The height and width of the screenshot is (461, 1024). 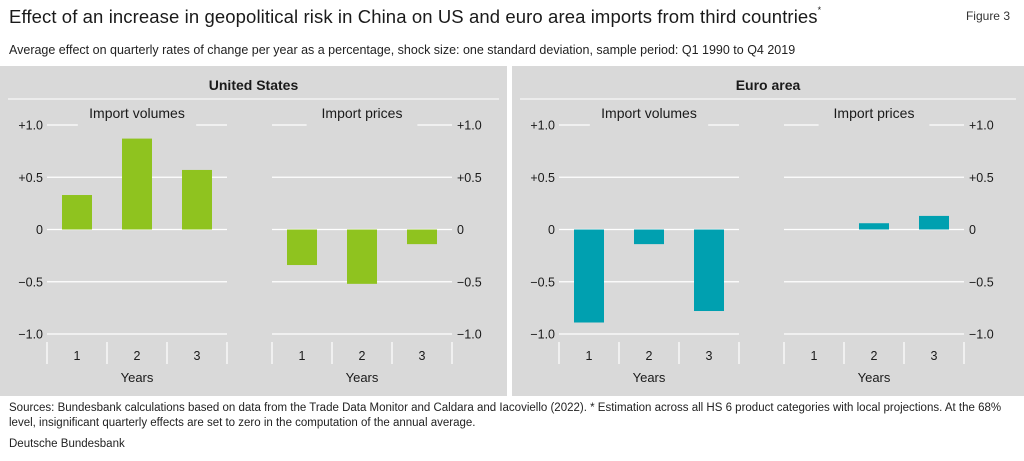 I want to click on title-footnote-marker: *, so click(x=819, y=10).